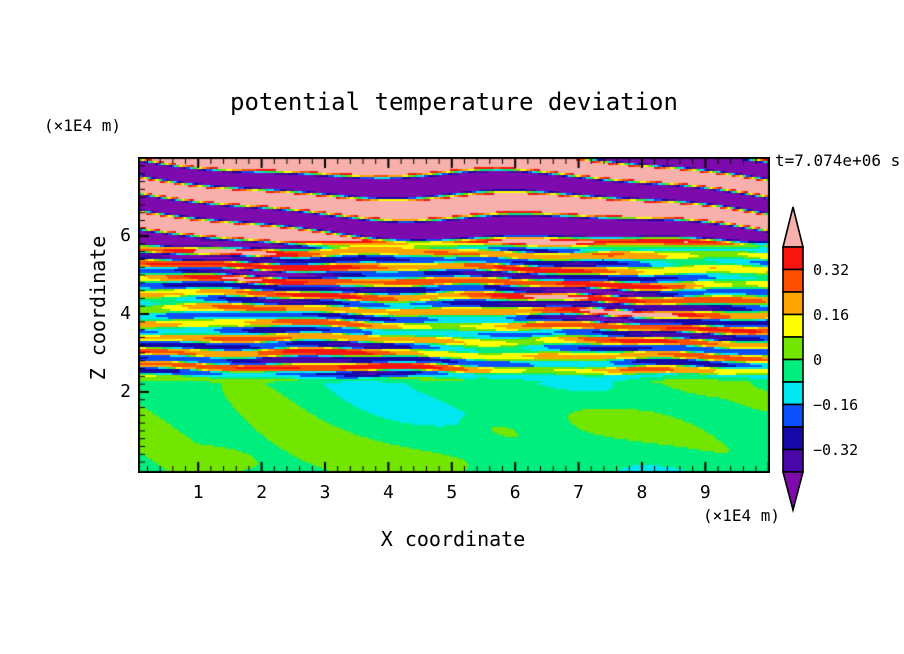  I want to click on x-tick-label: 3, so click(325, 492).